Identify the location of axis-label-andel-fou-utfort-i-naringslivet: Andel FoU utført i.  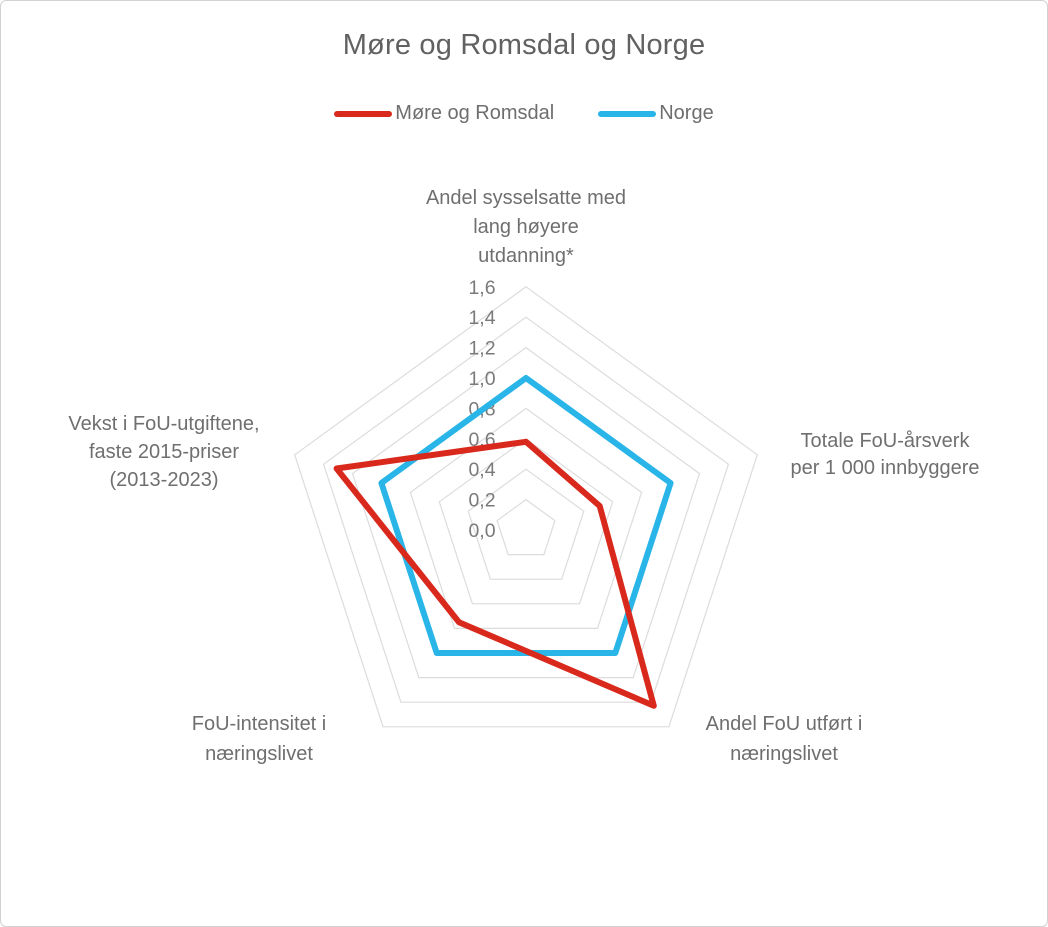
(784, 724).